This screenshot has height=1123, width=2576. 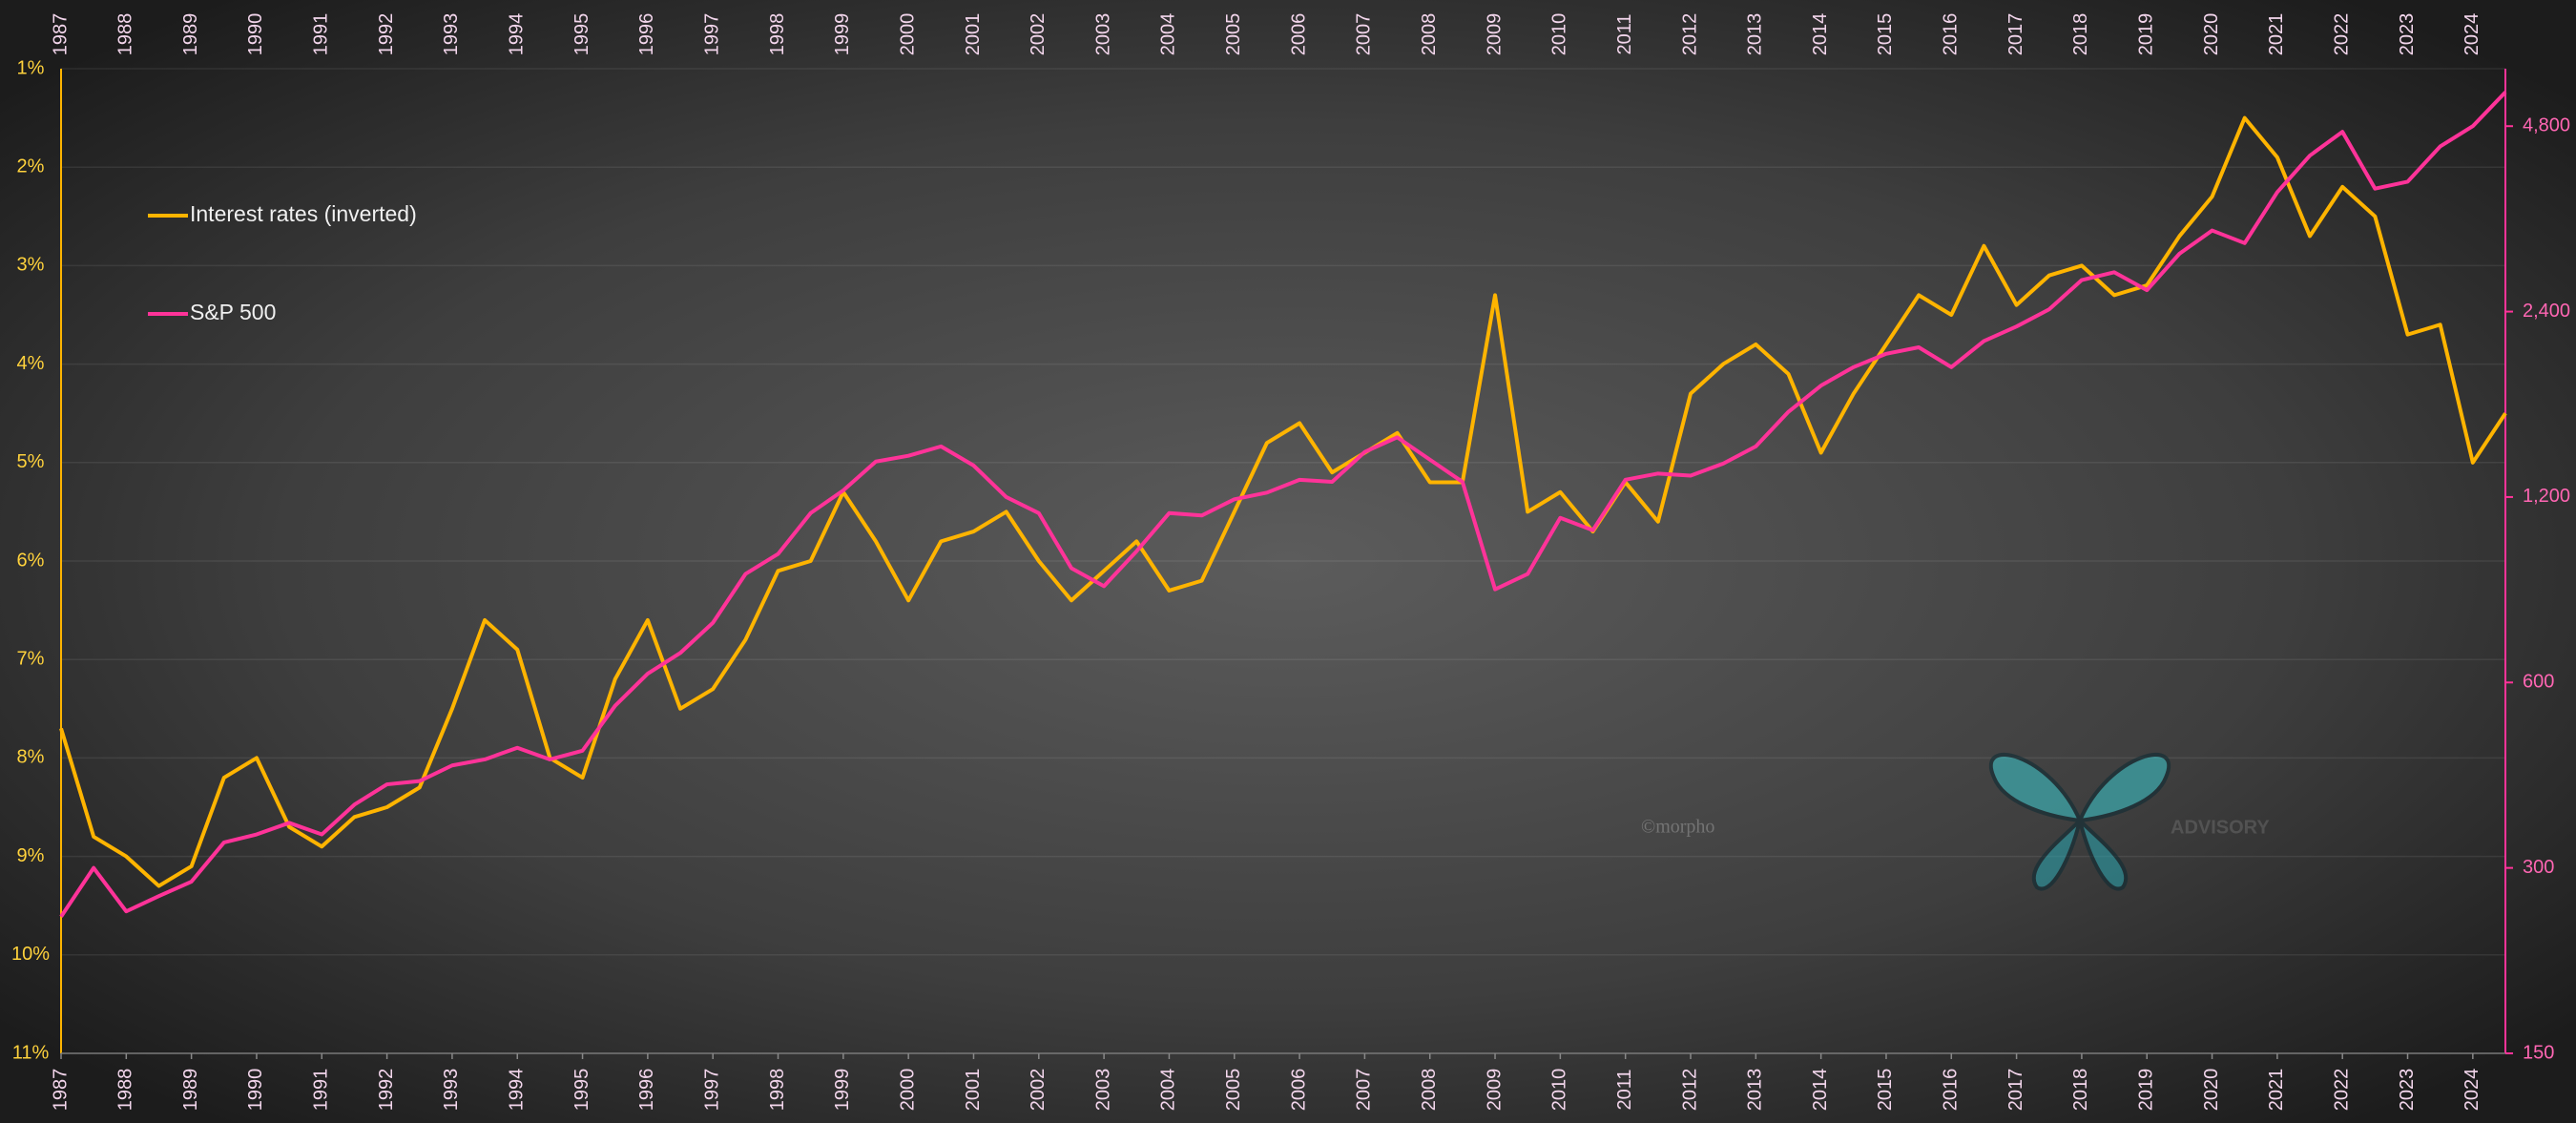 What do you see at coordinates (31, 67) in the screenshot?
I see `y-tick-label: 1%` at bounding box center [31, 67].